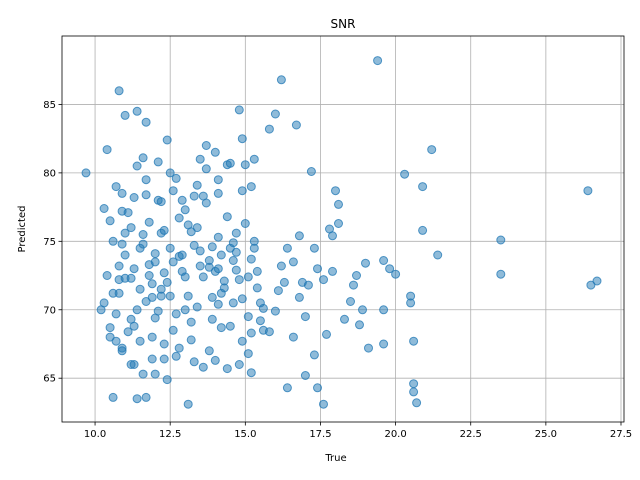 The width and height of the screenshot is (640, 480). What do you see at coordinates (49, 105) in the screenshot?
I see `y-tick-label: 85` at bounding box center [49, 105].